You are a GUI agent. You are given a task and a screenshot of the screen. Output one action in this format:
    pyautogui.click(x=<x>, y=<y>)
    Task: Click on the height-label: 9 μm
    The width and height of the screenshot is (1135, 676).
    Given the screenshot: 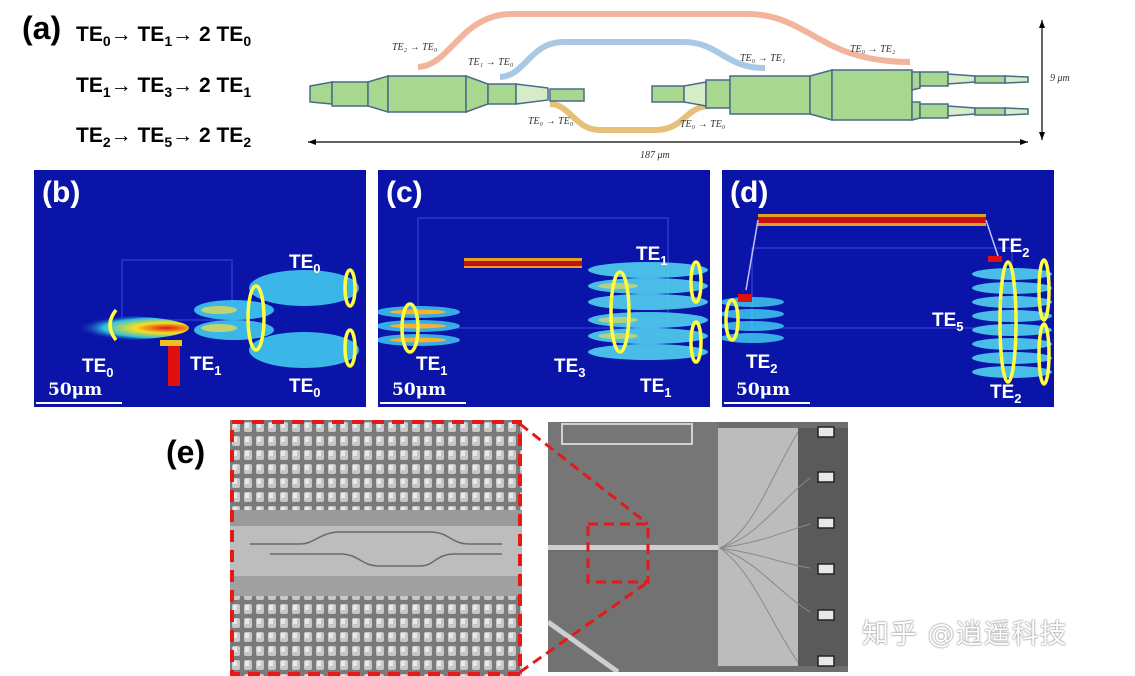 What is the action you would take?
    pyautogui.click(x=1060, y=78)
    